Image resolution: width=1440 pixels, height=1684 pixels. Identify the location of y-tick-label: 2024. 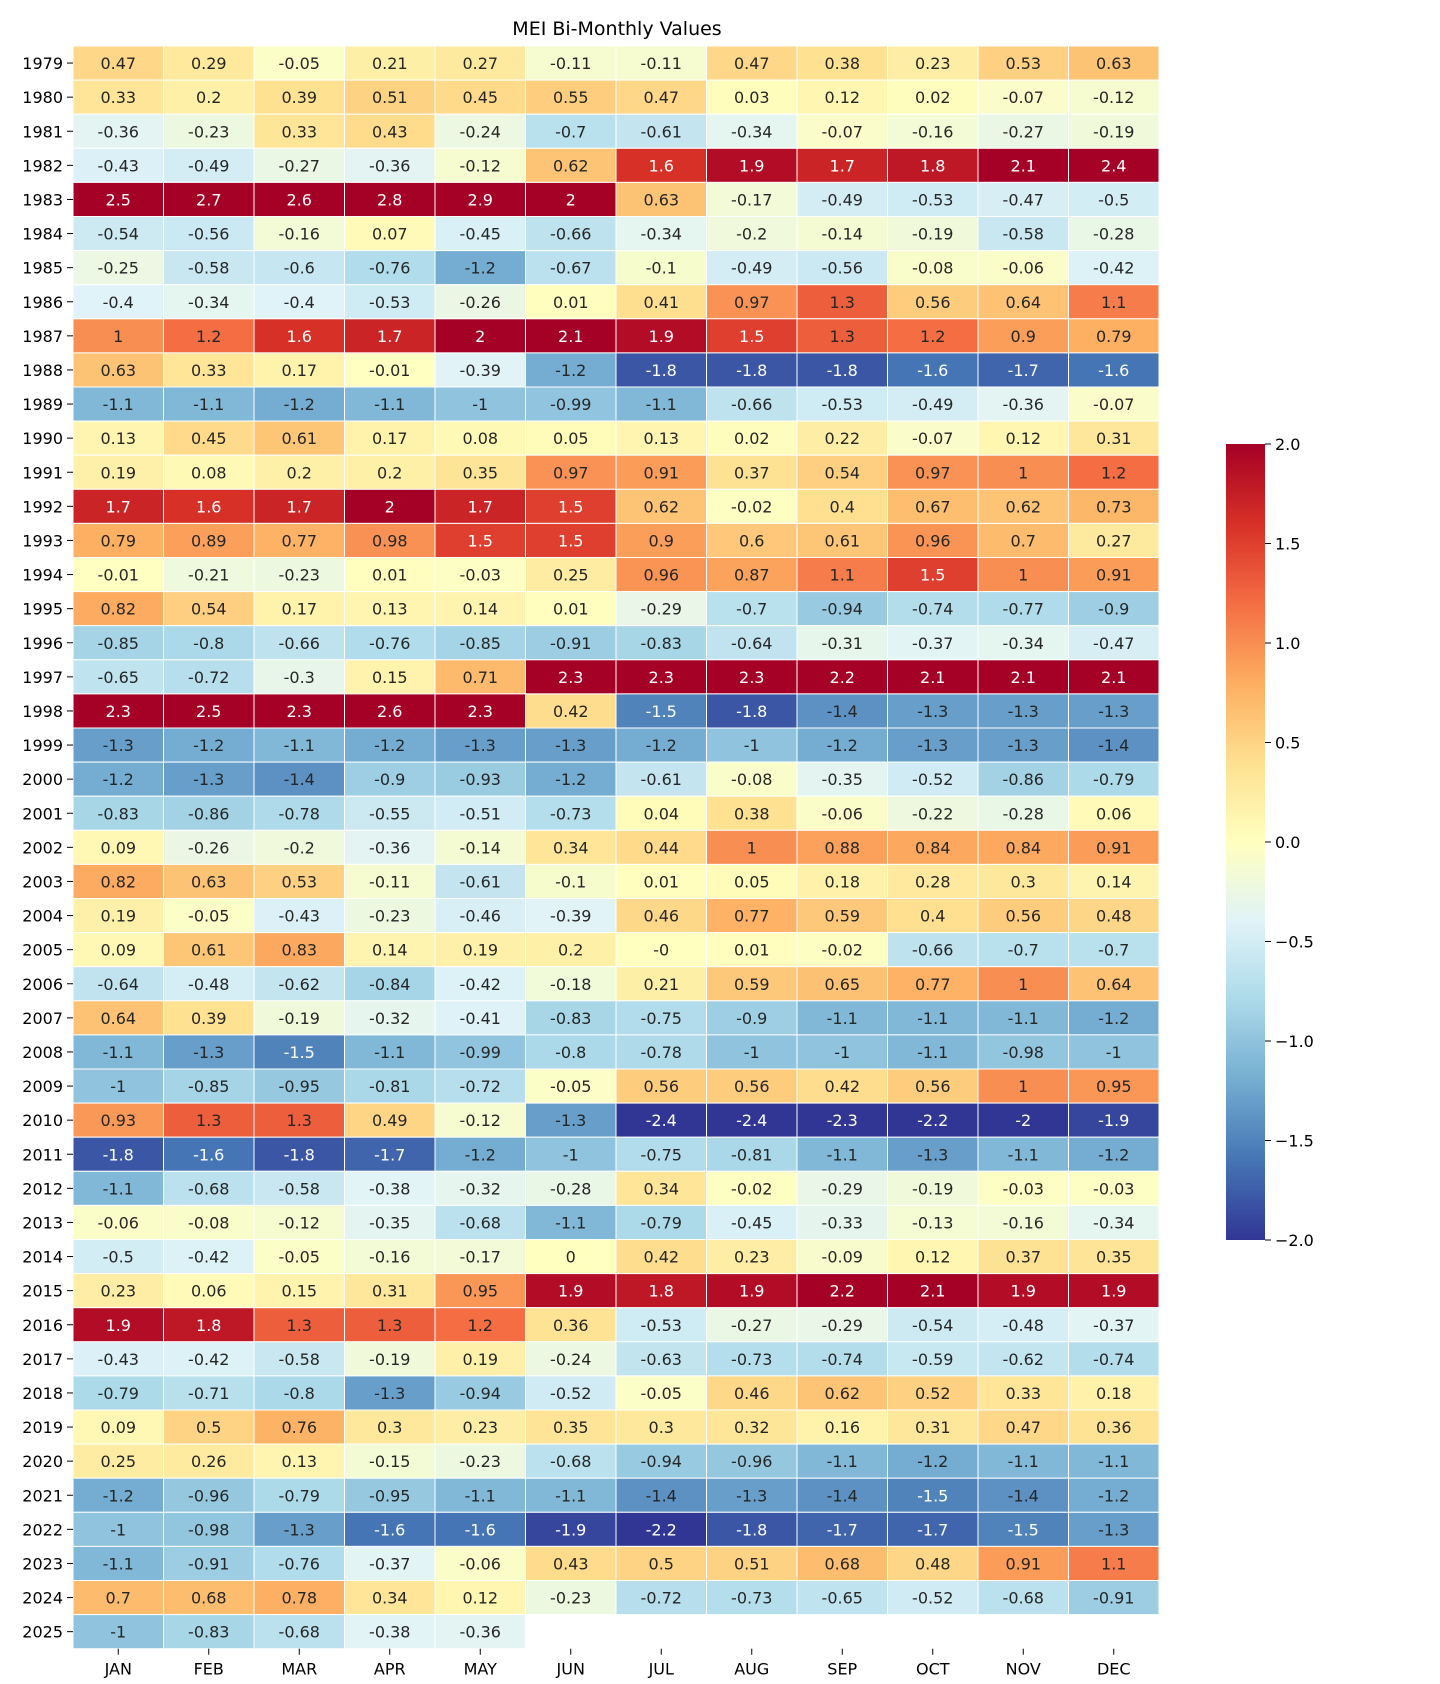
(42, 1598).